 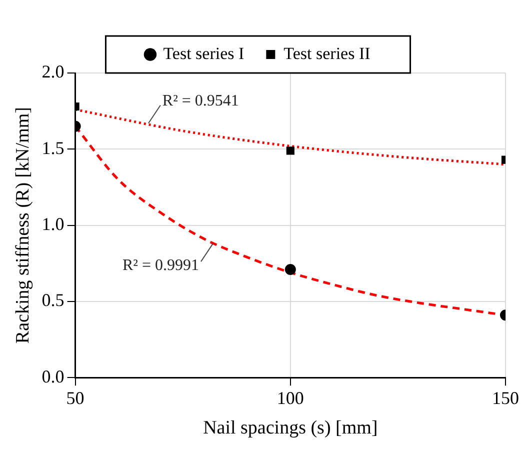 What do you see at coordinates (75, 398) in the screenshot?
I see `x-tick-label: 50` at bounding box center [75, 398].